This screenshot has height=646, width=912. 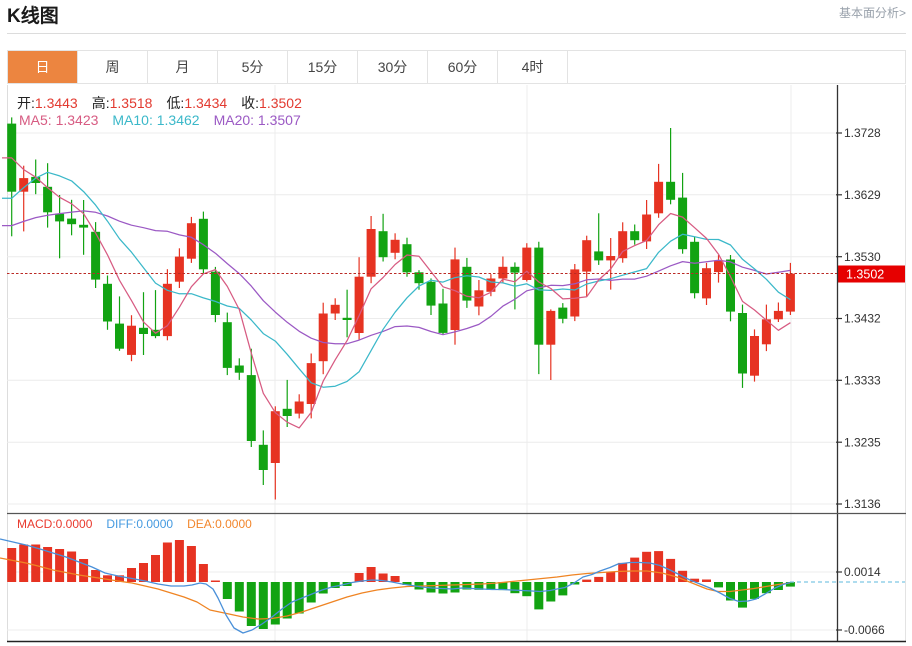 What do you see at coordinates (862, 195) in the screenshot?
I see `svg-text: 1.3629` at bounding box center [862, 195].